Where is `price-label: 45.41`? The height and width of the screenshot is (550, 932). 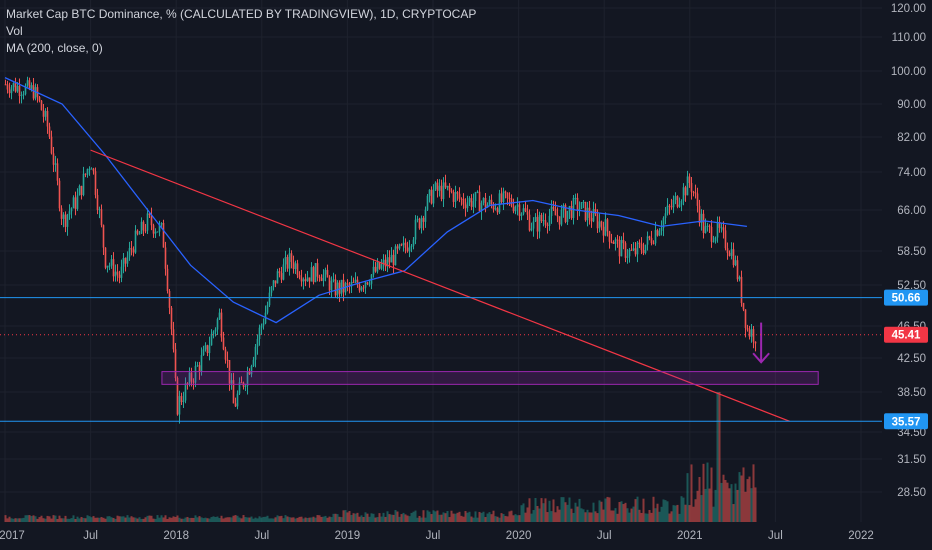
price-label: 45.41 is located at coordinates (906, 336).